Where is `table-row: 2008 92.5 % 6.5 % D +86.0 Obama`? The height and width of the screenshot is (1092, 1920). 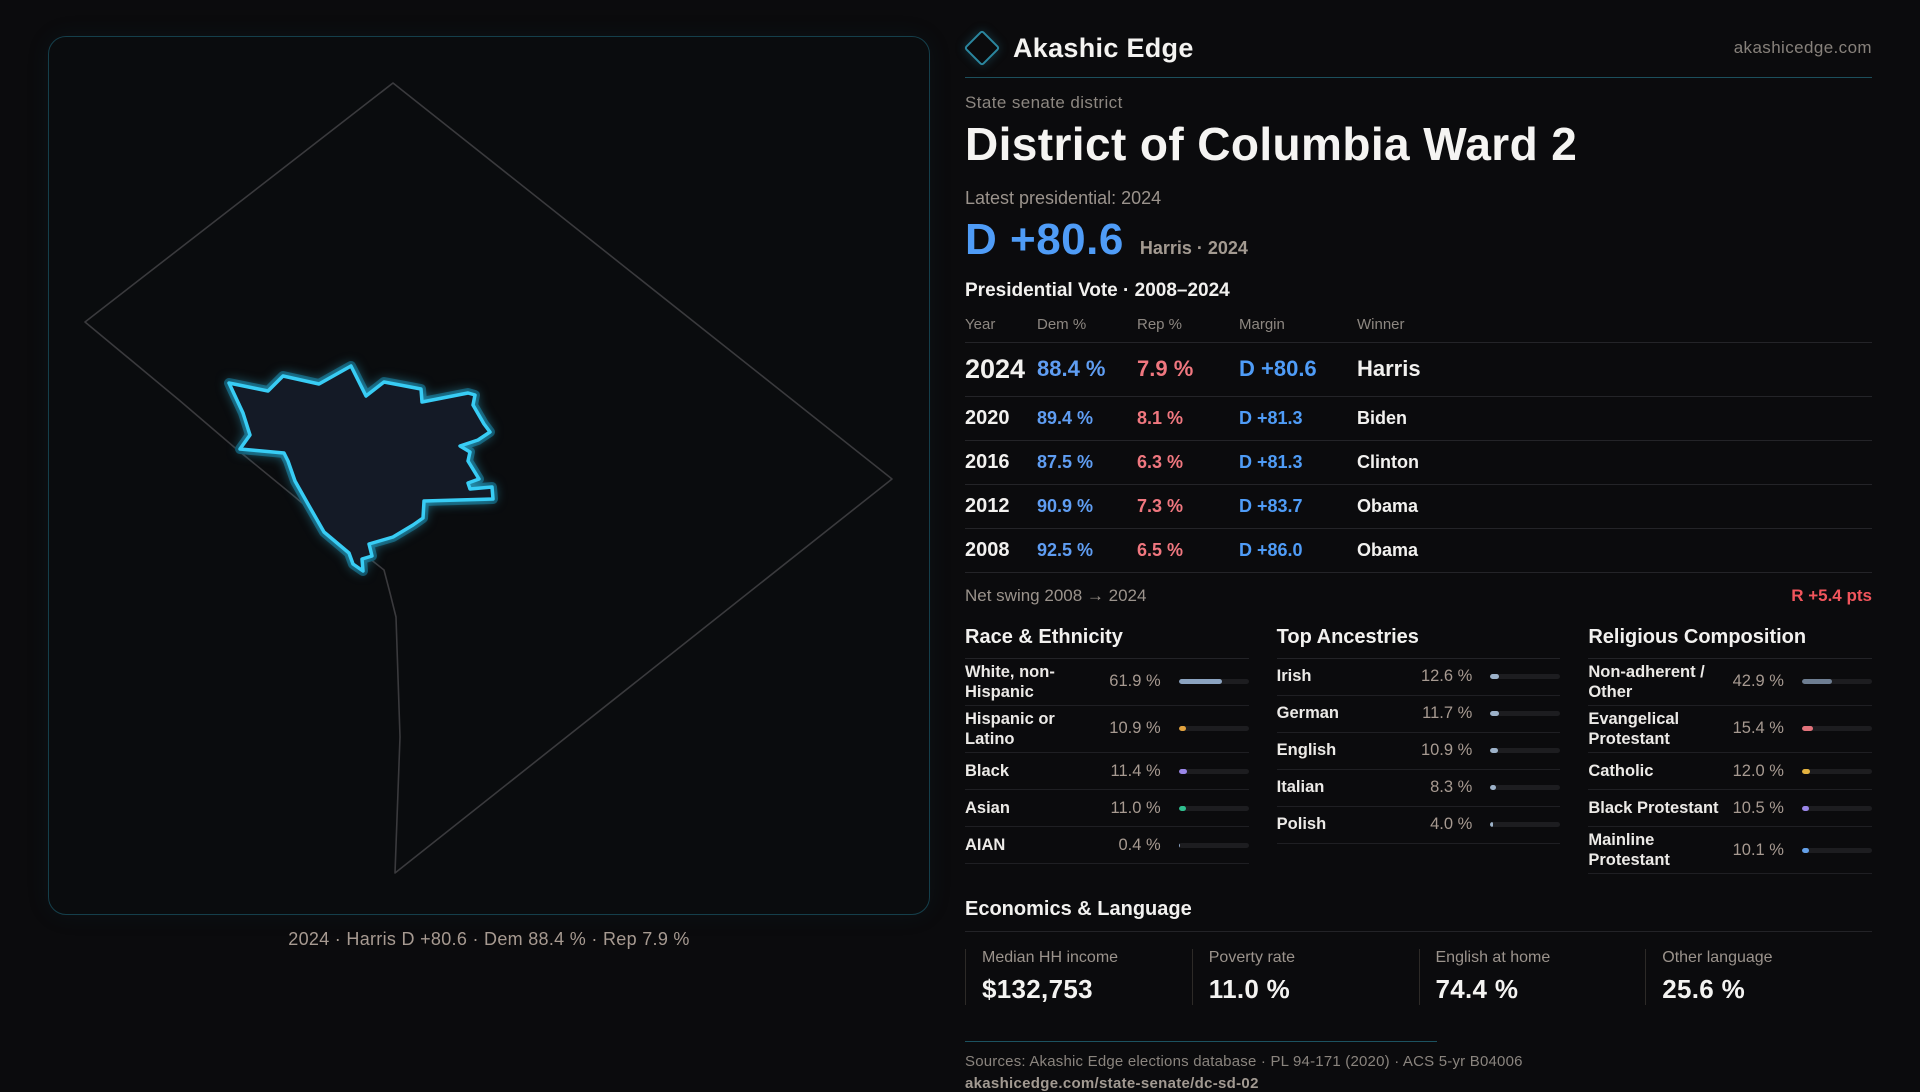 table-row: 2008 92.5 % 6.5 % D +86.0 Obama is located at coordinates (1418, 551).